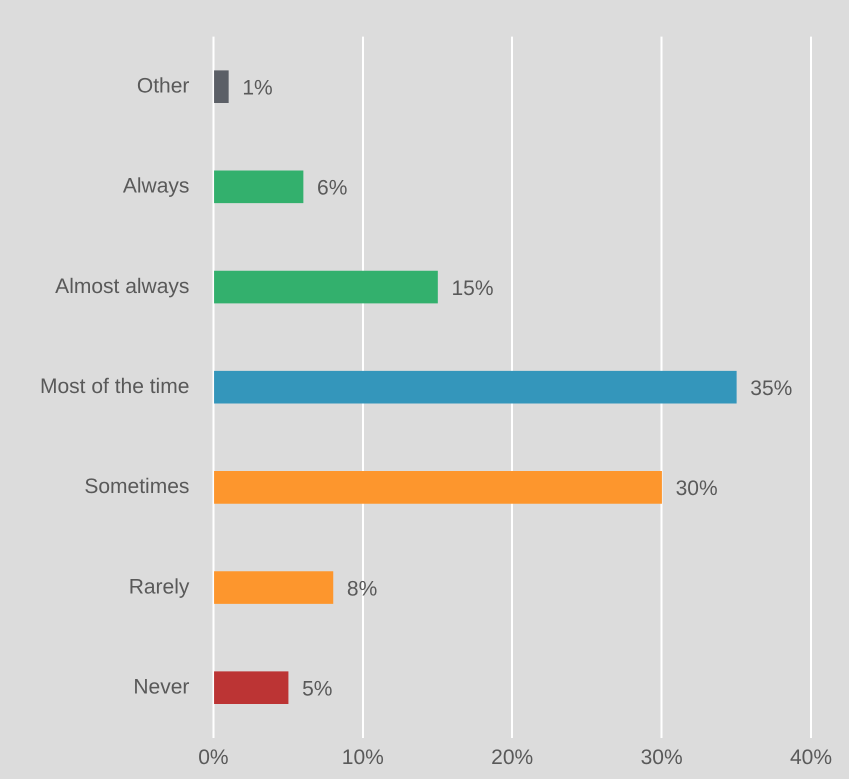 The height and width of the screenshot is (779, 849). What do you see at coordinates (115, 386) in the screenshot?
I see `y-tick-label: Most of the time` at bounding box center [115, 386].